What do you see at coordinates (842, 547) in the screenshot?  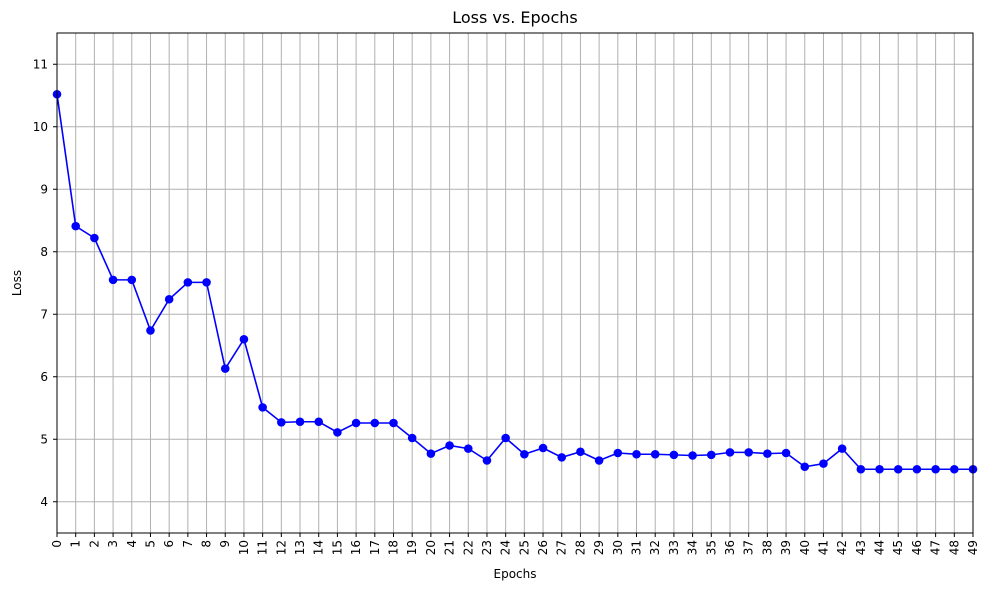 I see `x-tick-label: 42` at bounding box center [842, 547].